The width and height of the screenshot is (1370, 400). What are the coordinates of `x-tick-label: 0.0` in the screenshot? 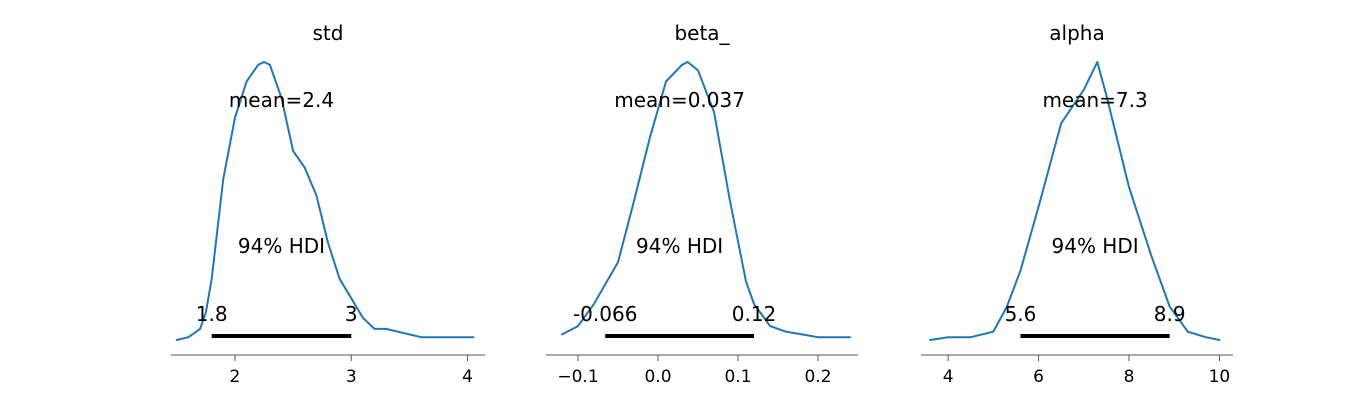 It's located at (657, 377).